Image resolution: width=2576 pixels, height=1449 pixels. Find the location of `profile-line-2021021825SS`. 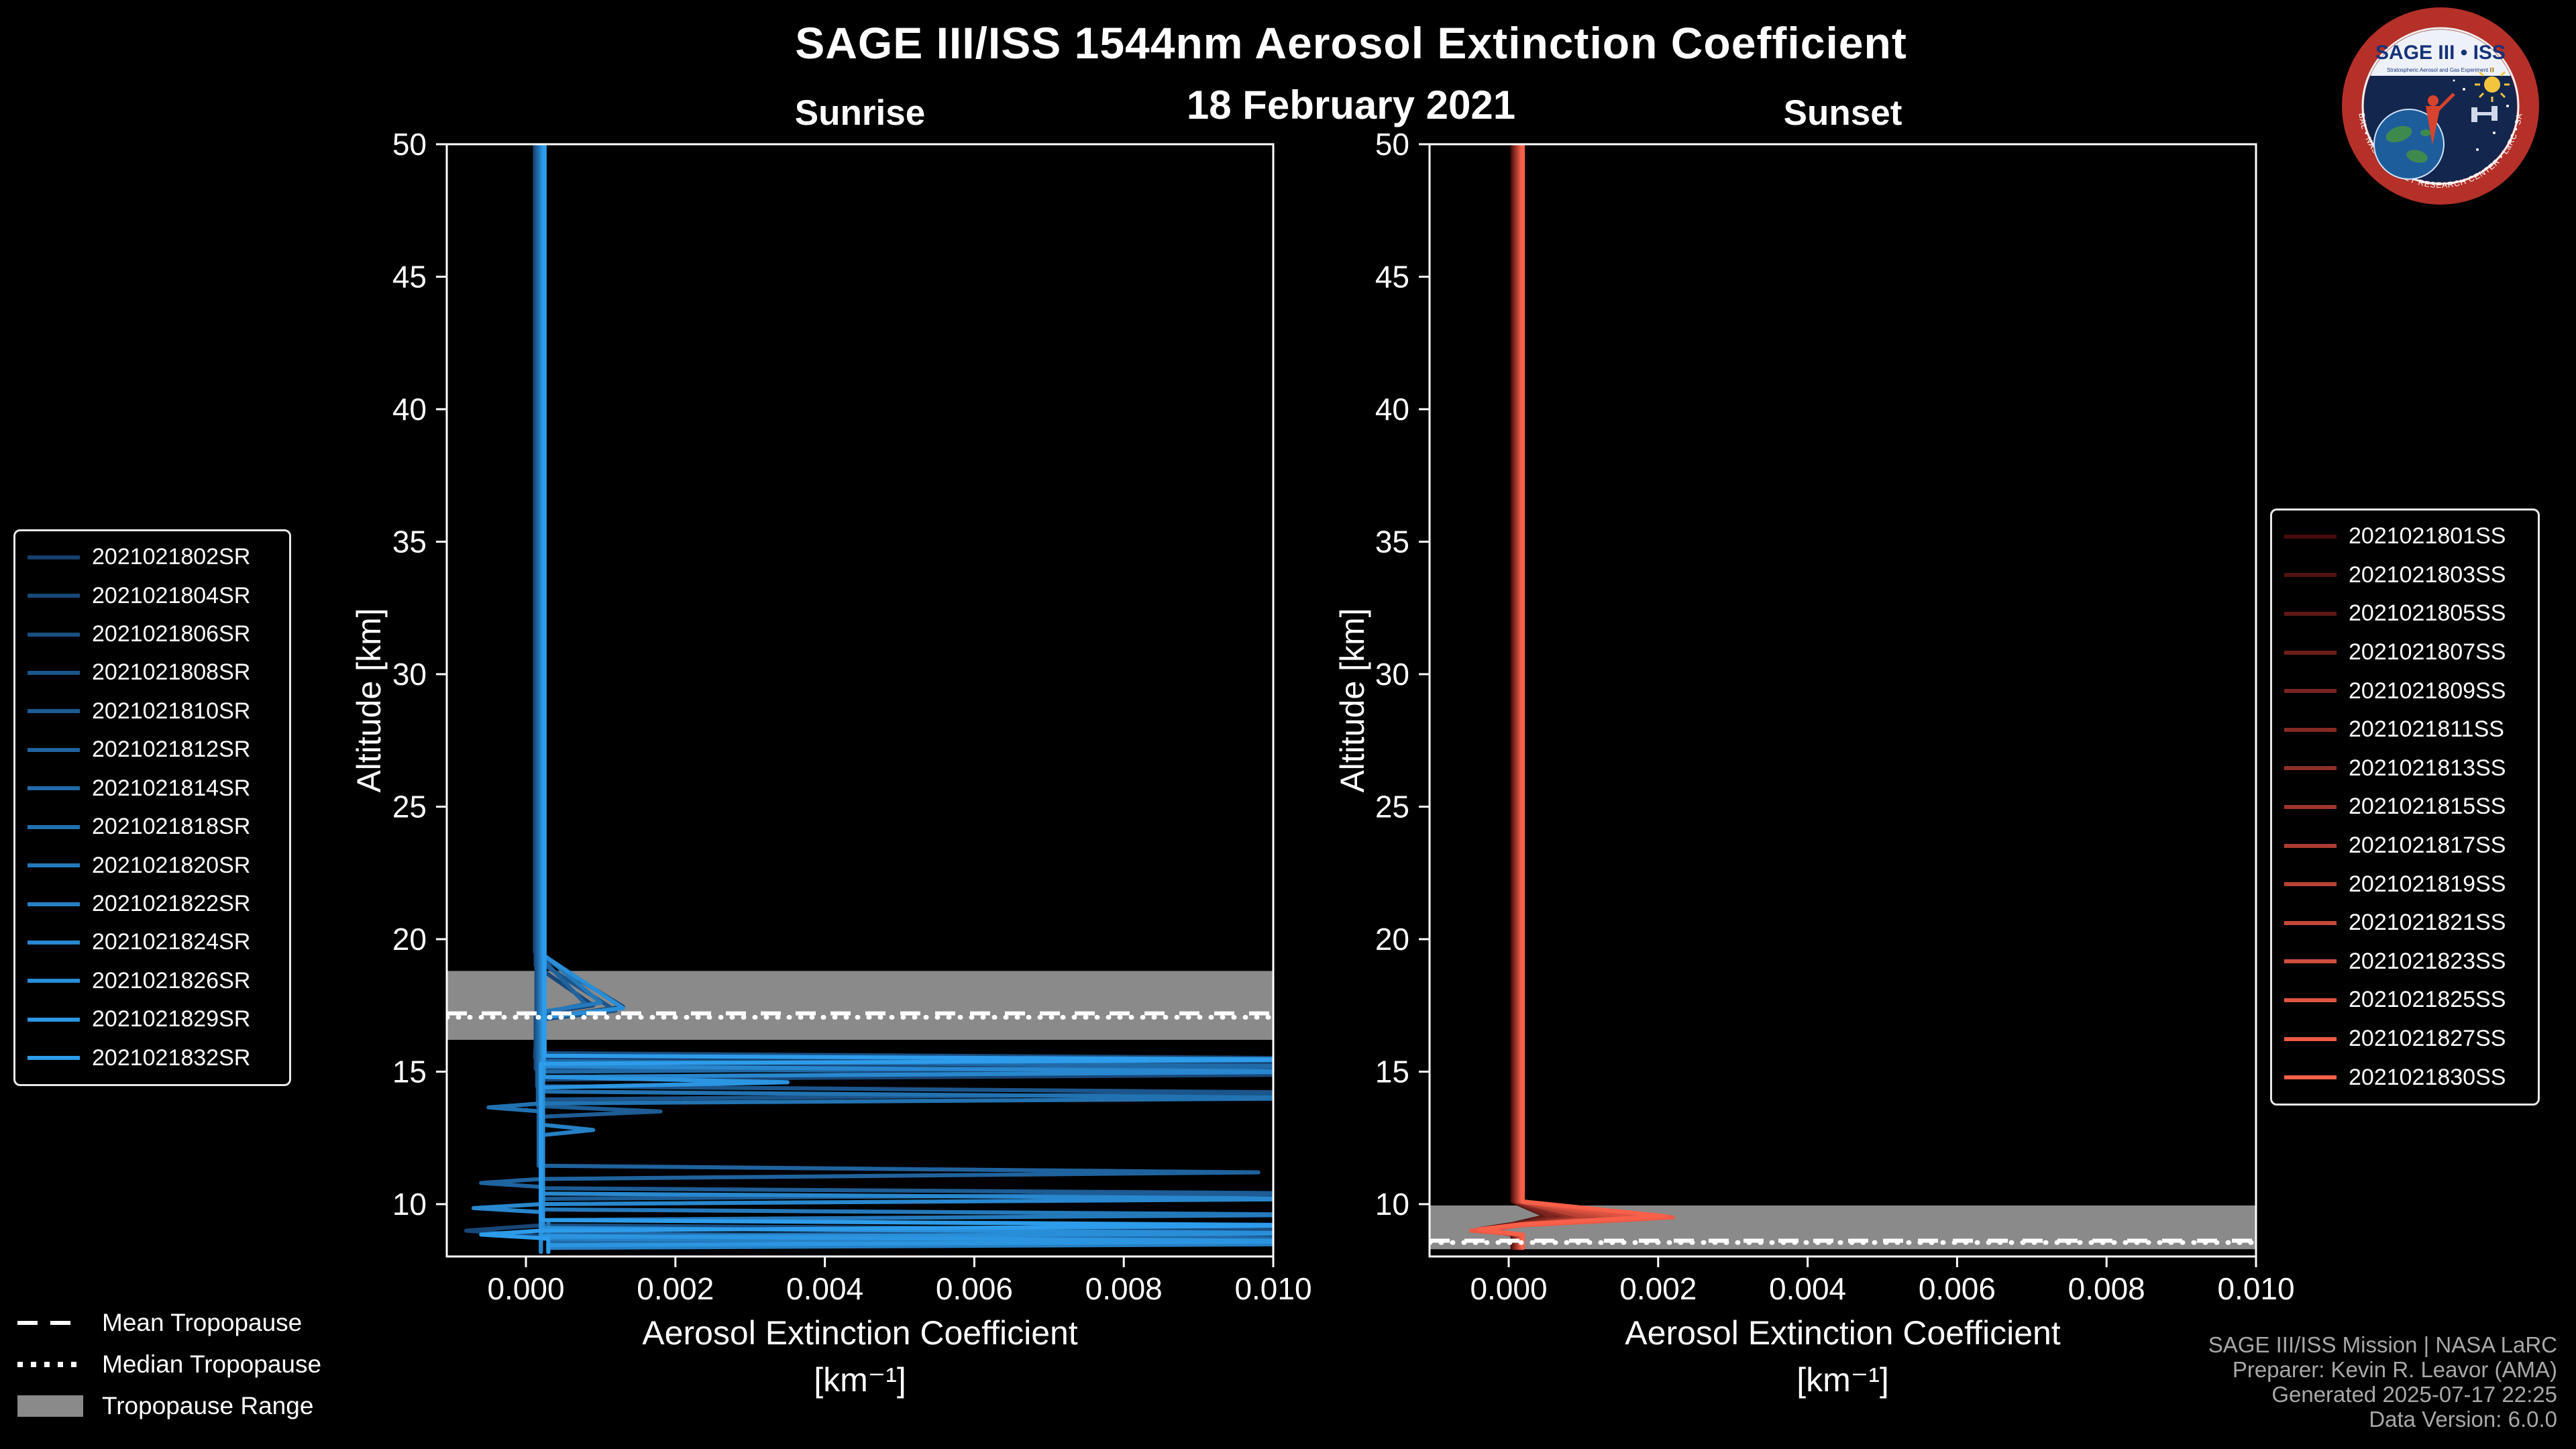

profile-line-2021021825SS is located at coordinates (1561, 697).